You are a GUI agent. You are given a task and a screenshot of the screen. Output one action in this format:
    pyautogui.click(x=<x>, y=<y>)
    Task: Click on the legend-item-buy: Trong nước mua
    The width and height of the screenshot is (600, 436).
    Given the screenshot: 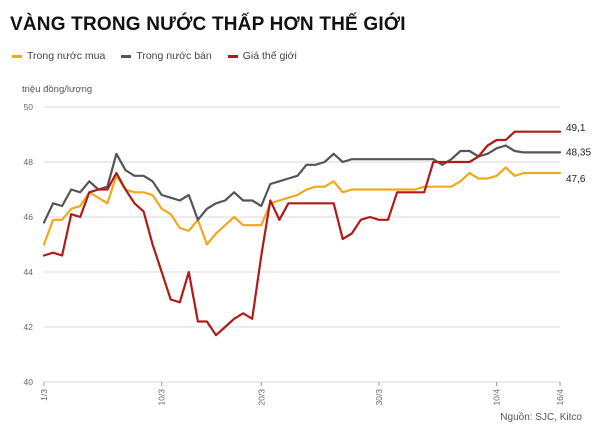 What is the action you would take?
    pyautogui.click(x=58, y=56)
    